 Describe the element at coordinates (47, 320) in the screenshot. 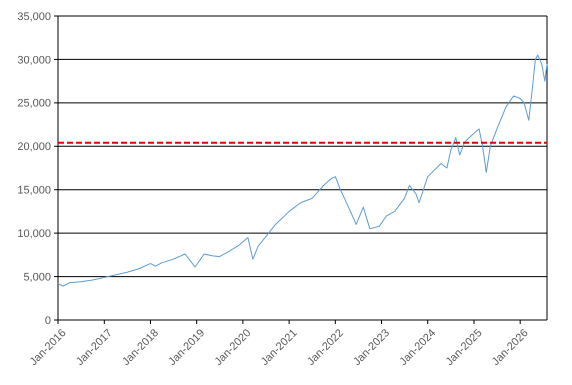

I see `y-tick-label: 0` at that location.